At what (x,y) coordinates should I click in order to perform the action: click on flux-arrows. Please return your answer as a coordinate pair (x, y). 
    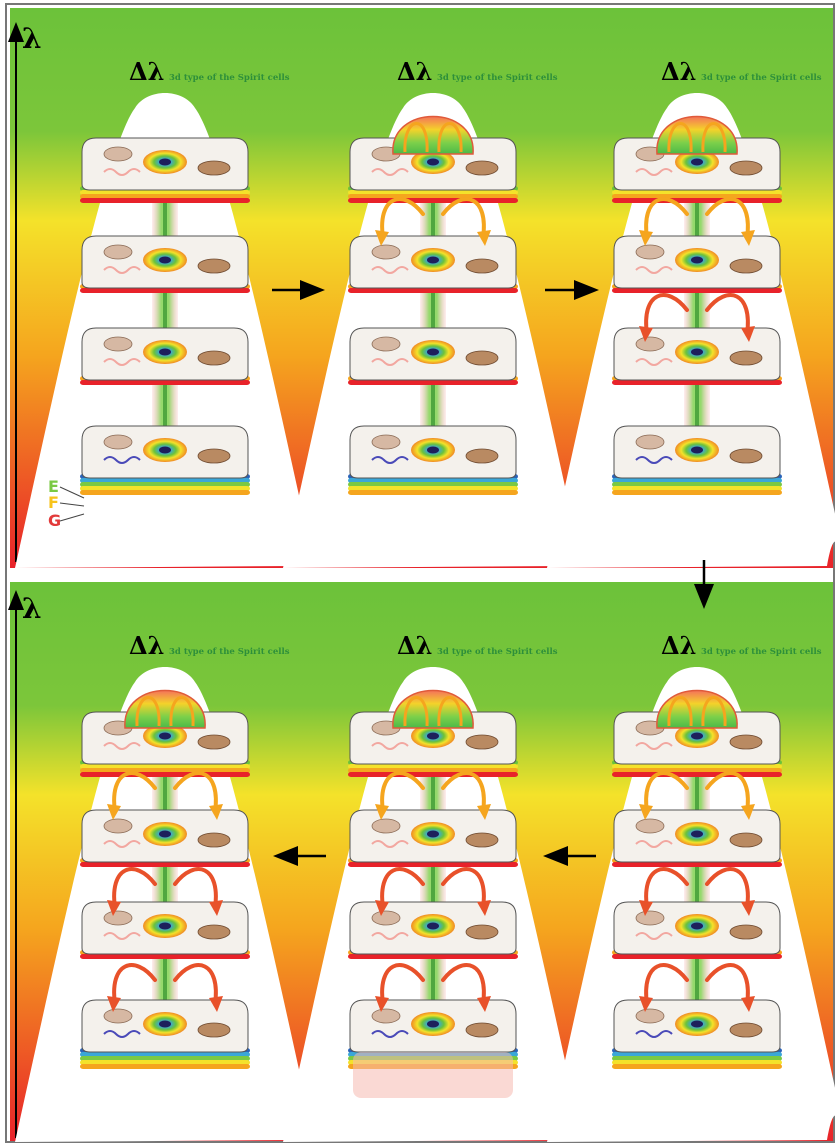
    Looking at the image, I should click on (433, 795).